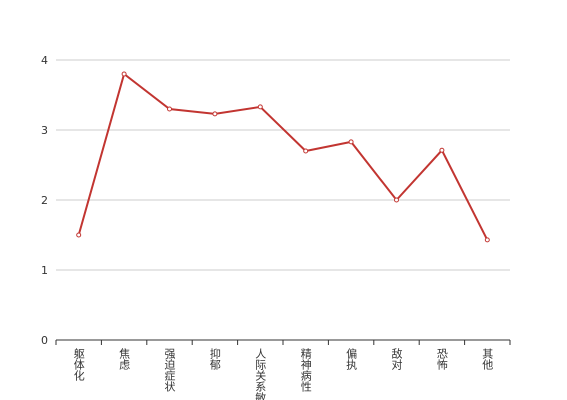 Image resolution: width=567 pixels, height=400 pixels. Describe the element at coordinates (487, 359) in the screenshot. I see `x-tick-label: 其他` at that location.